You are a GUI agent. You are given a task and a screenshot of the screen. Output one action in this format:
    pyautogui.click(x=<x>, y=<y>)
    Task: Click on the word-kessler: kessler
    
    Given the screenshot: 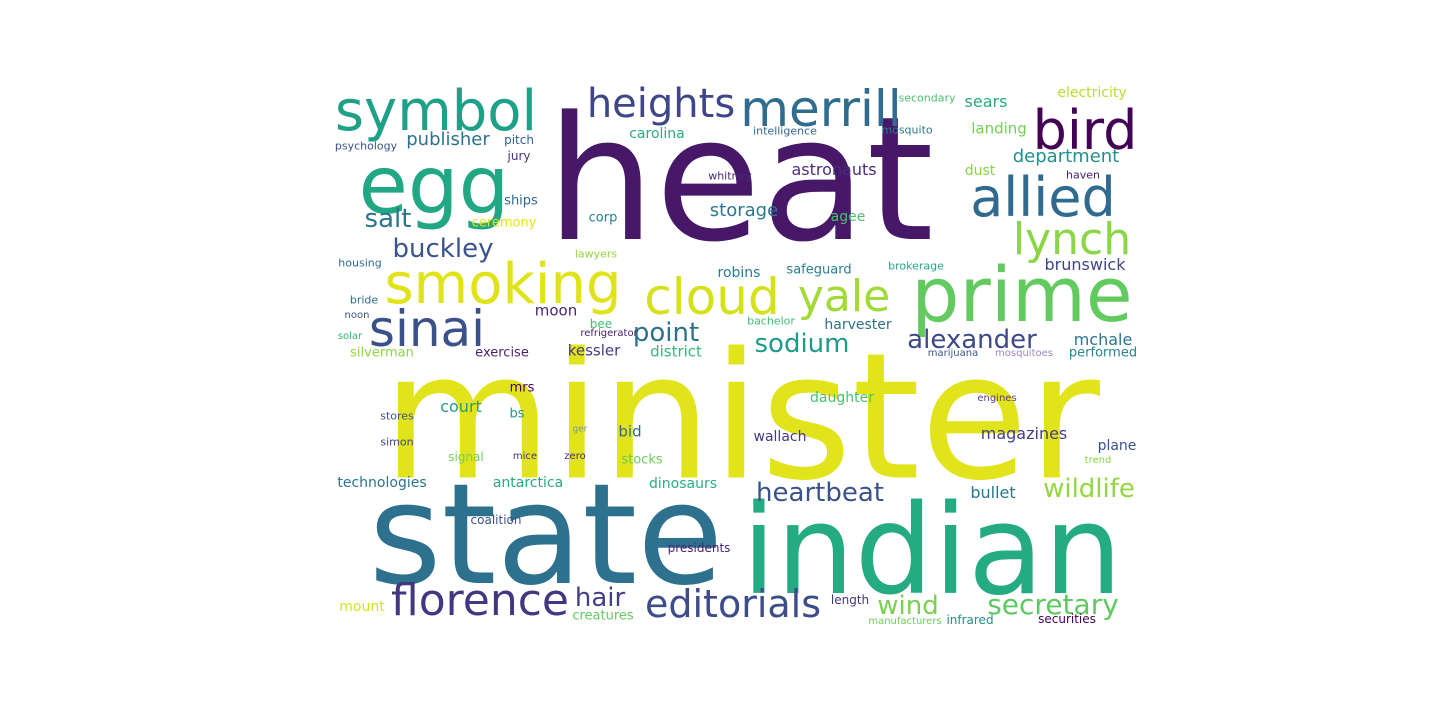 What is the action you would take?
    pyautogui.click(x=594, y=350)
    